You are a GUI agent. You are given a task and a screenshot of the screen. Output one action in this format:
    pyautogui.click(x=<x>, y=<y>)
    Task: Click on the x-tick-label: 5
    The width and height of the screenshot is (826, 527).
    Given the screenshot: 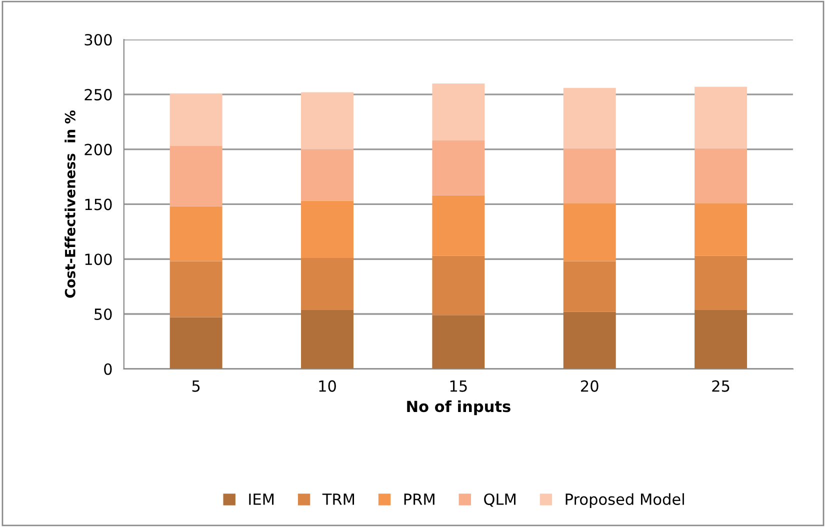 What is the action you would take?
    pyautogui.click(x=196, y=386)
    